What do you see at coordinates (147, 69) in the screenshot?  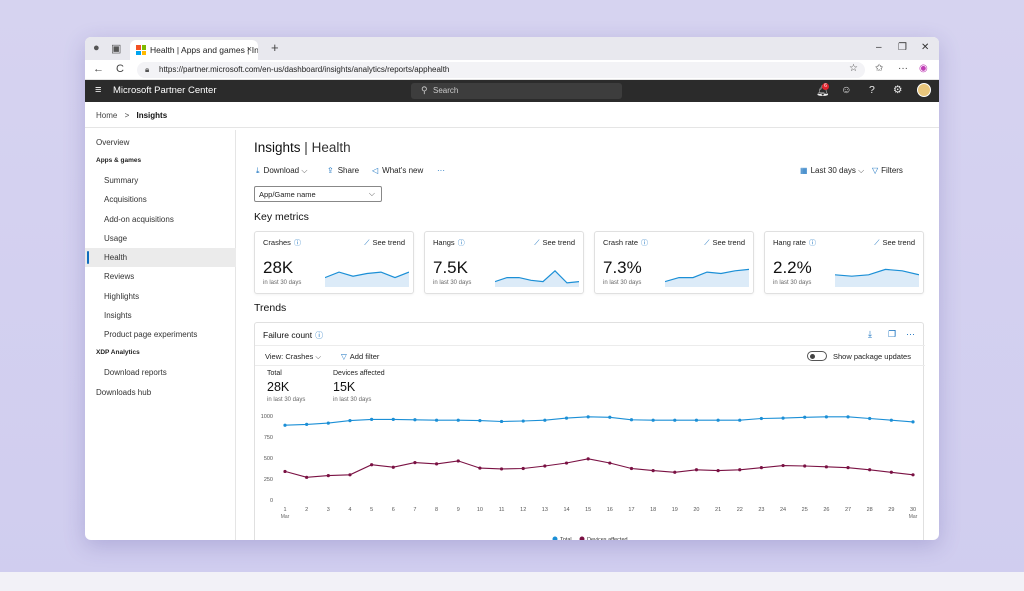 I see `site-info-icon: 🔒︎` at bounding box center [147, 69].